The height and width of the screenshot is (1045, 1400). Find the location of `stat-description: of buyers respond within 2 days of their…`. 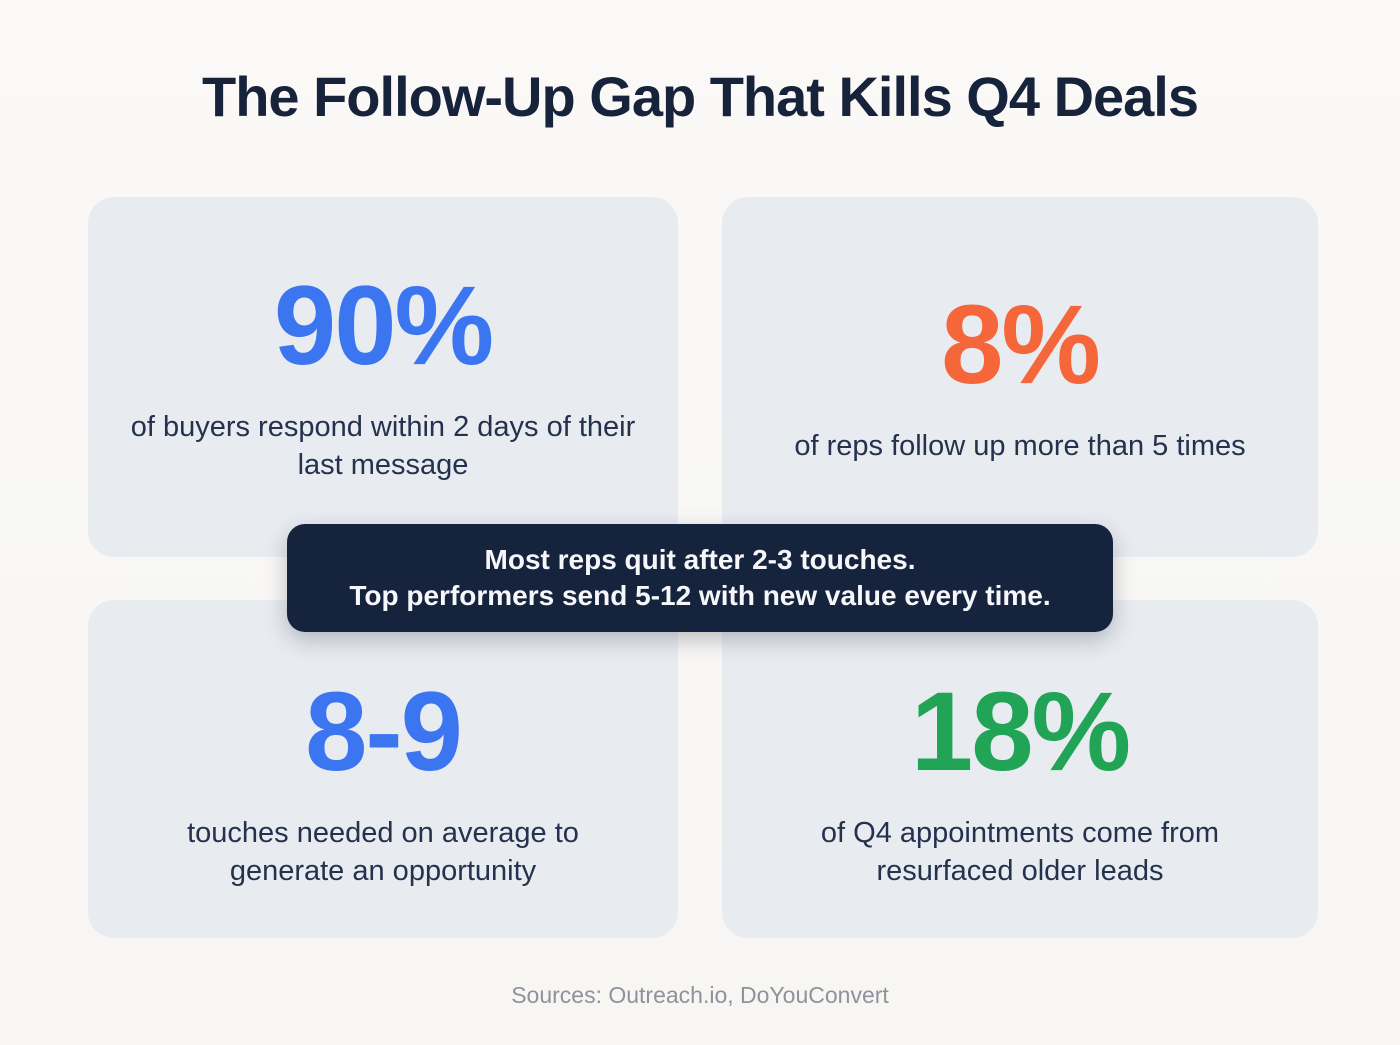

stat-description: of buyers respond within 2 days of their… is located at coordinates (383, 445).